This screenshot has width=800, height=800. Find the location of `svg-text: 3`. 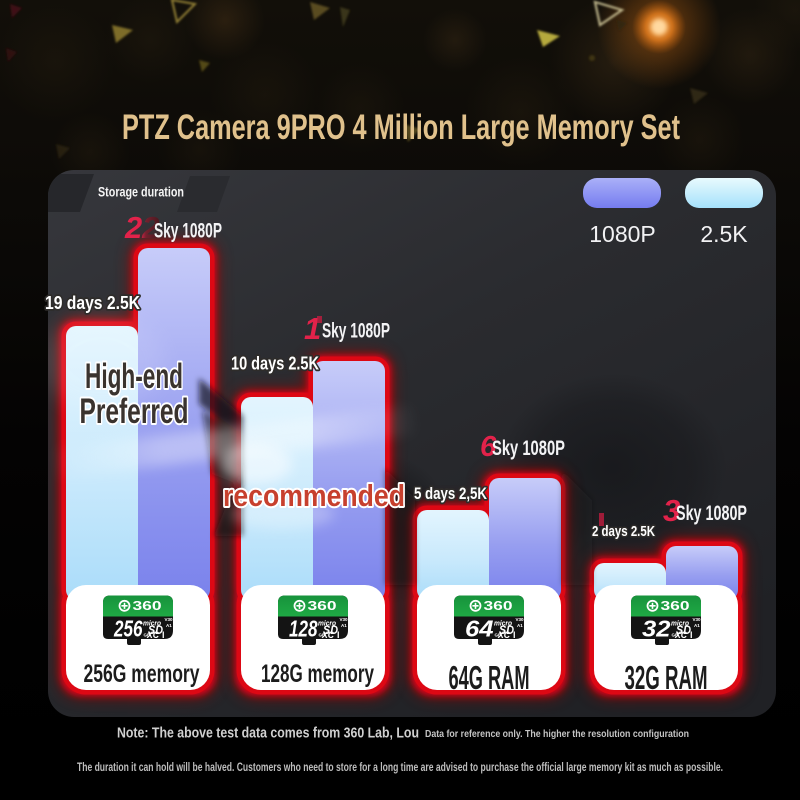

svg-text: 3 is located at coordinates (671, 510).